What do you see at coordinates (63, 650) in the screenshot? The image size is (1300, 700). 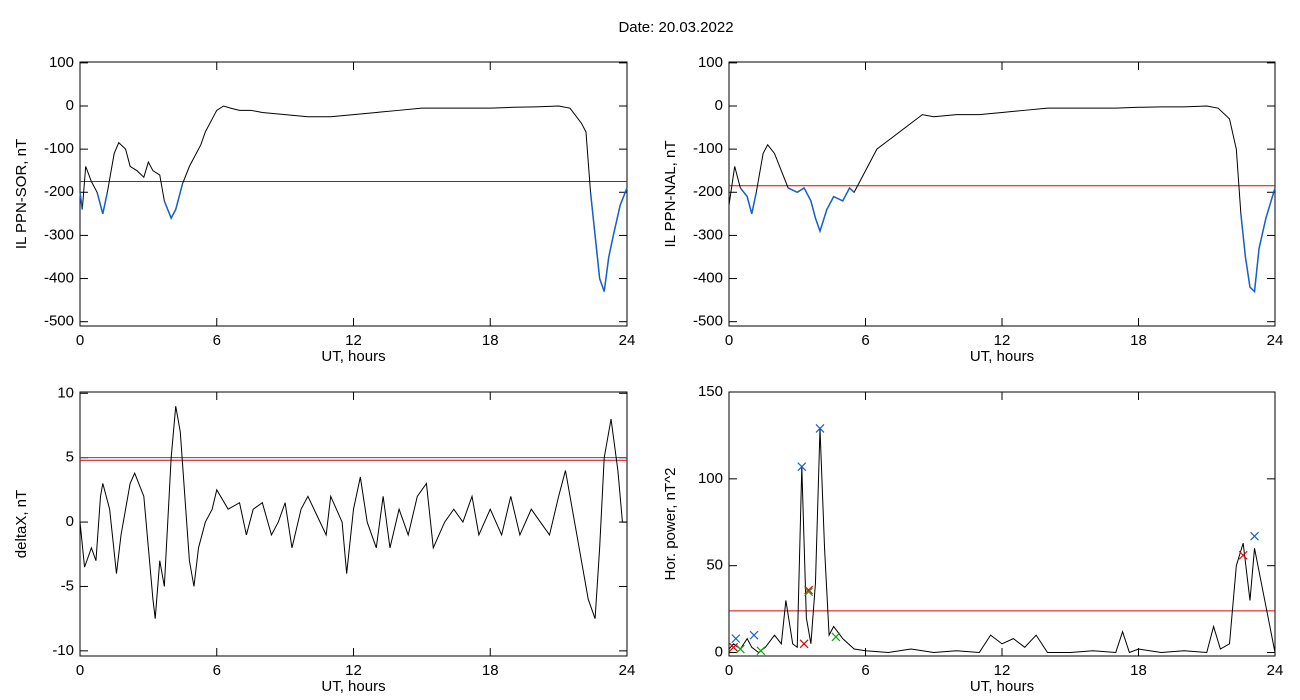 I see `y-tick-label: -10` at bounding box center [63, 650].